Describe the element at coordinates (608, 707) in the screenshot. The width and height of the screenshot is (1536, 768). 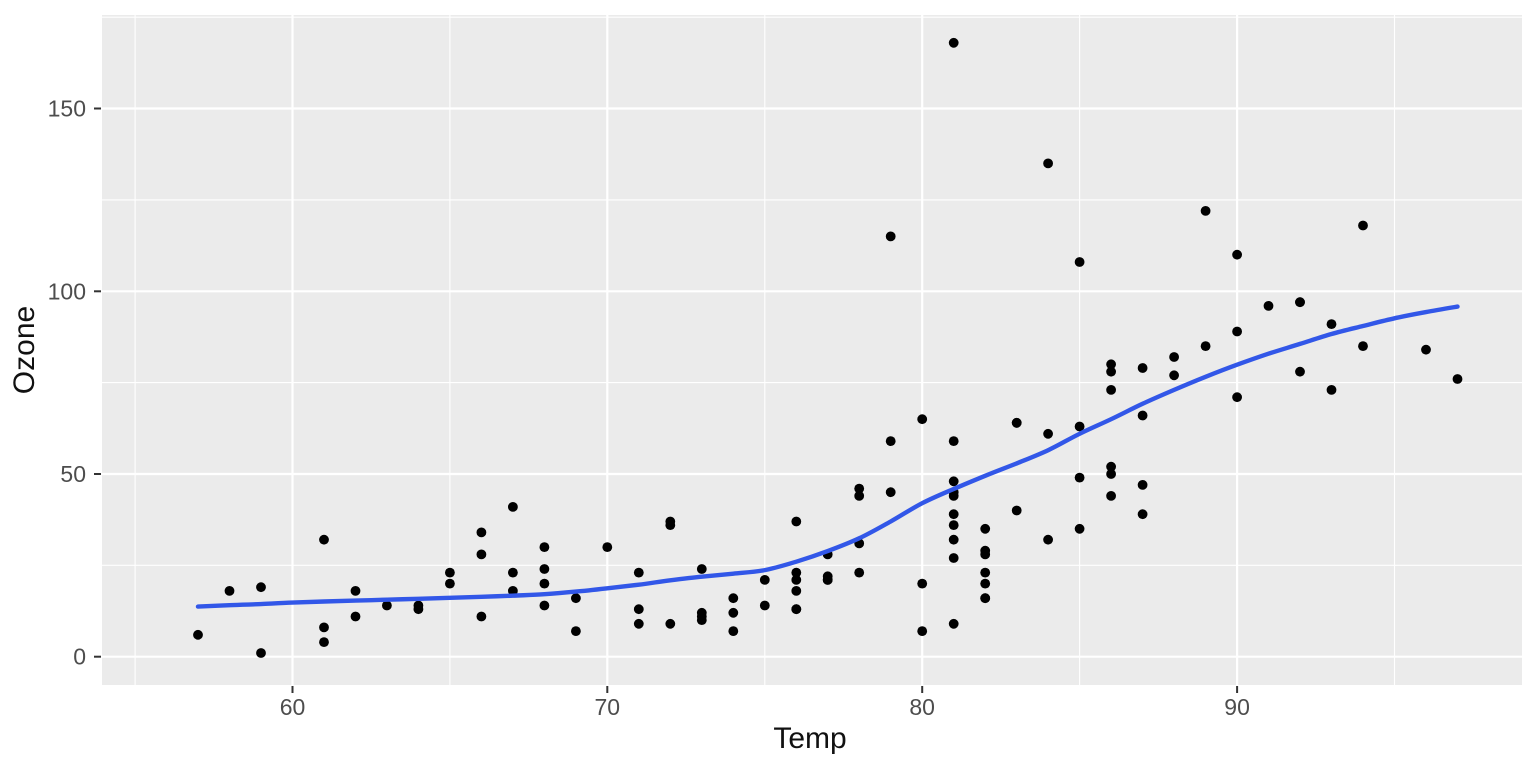
I see `x-tick-label: 70` at that location.